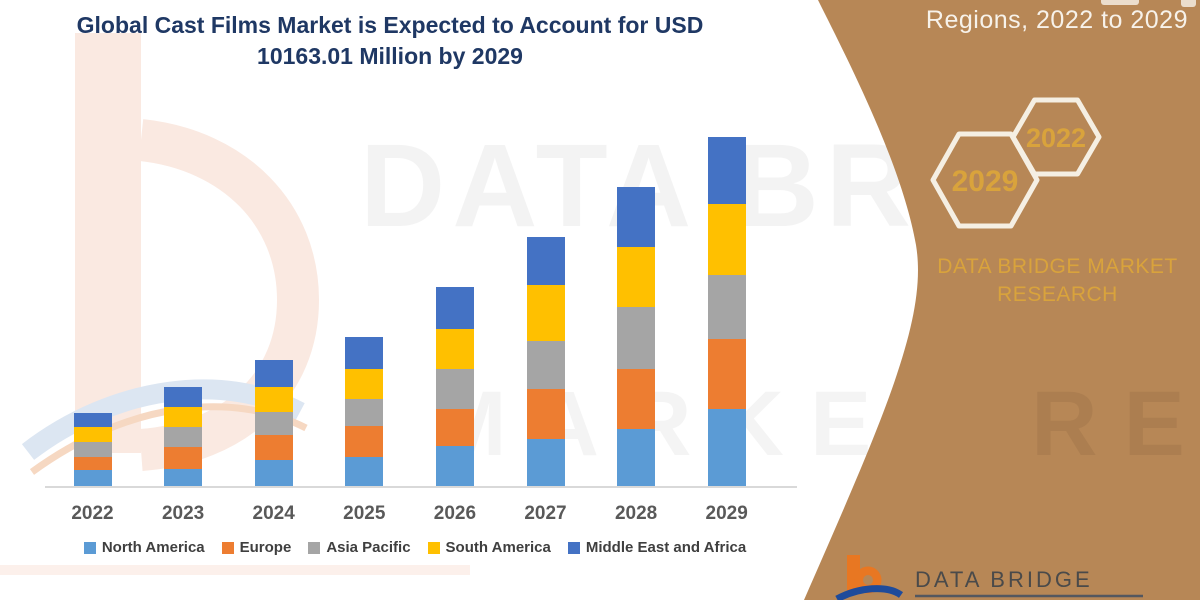 This screenshot has width=1200, height=600. I want to click on footer-logo-swoosh-icon, so click(869, 592).